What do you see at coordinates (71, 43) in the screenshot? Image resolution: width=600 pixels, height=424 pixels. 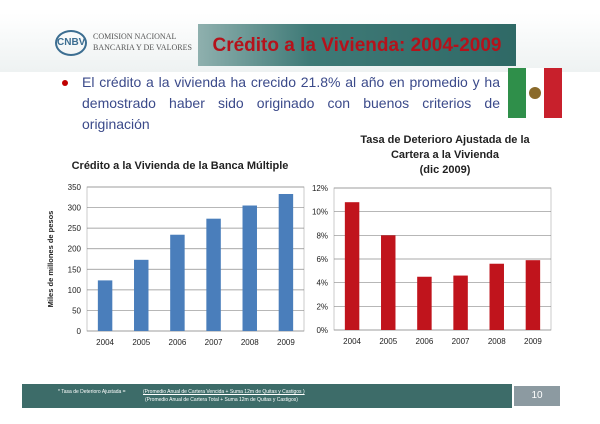 I see `cnbv-logo-mark: CNBV` at bounding box center [71, 43].